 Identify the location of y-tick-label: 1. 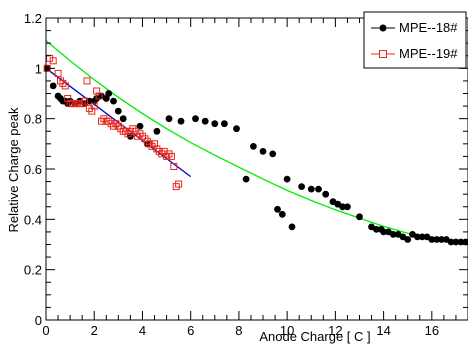
(38, 68).